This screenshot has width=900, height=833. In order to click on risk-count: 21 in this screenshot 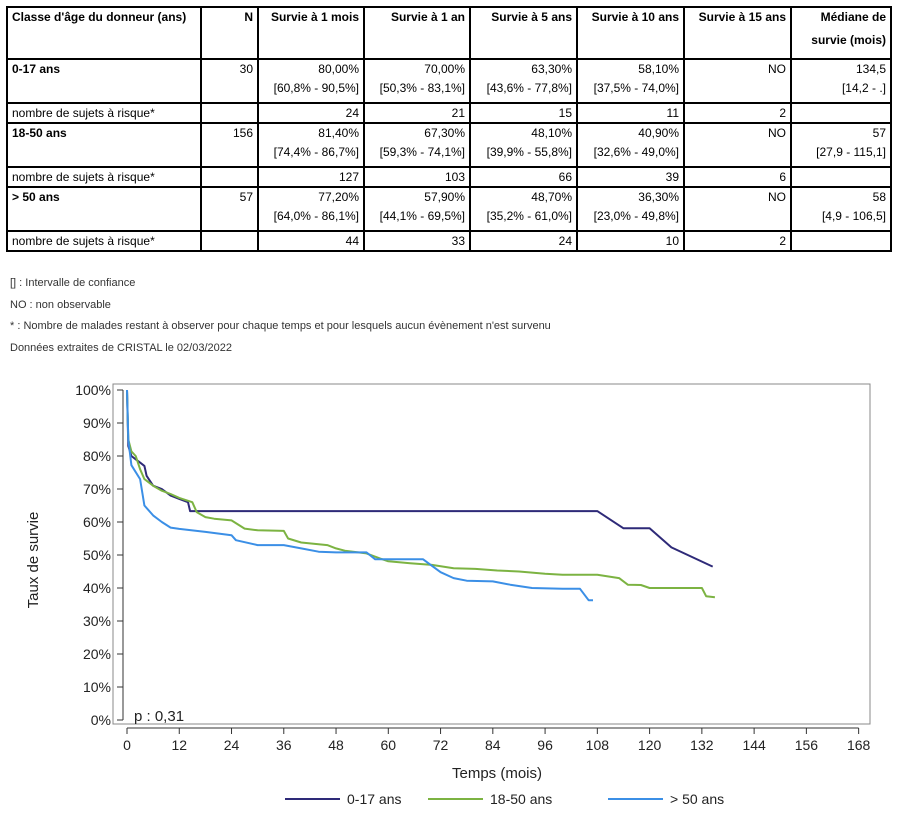, I will do `click(417, 113)`.